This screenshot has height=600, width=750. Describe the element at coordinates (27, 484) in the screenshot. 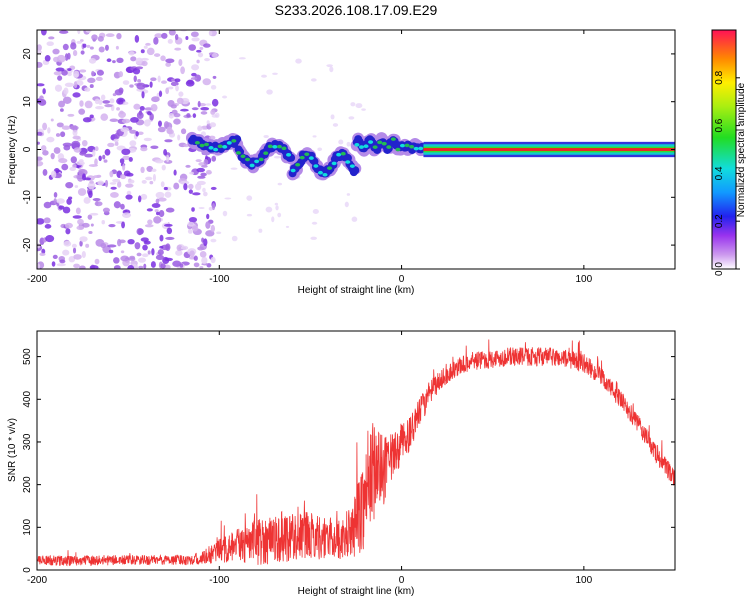

I see `snr-y-tick-label: 200` at that location.